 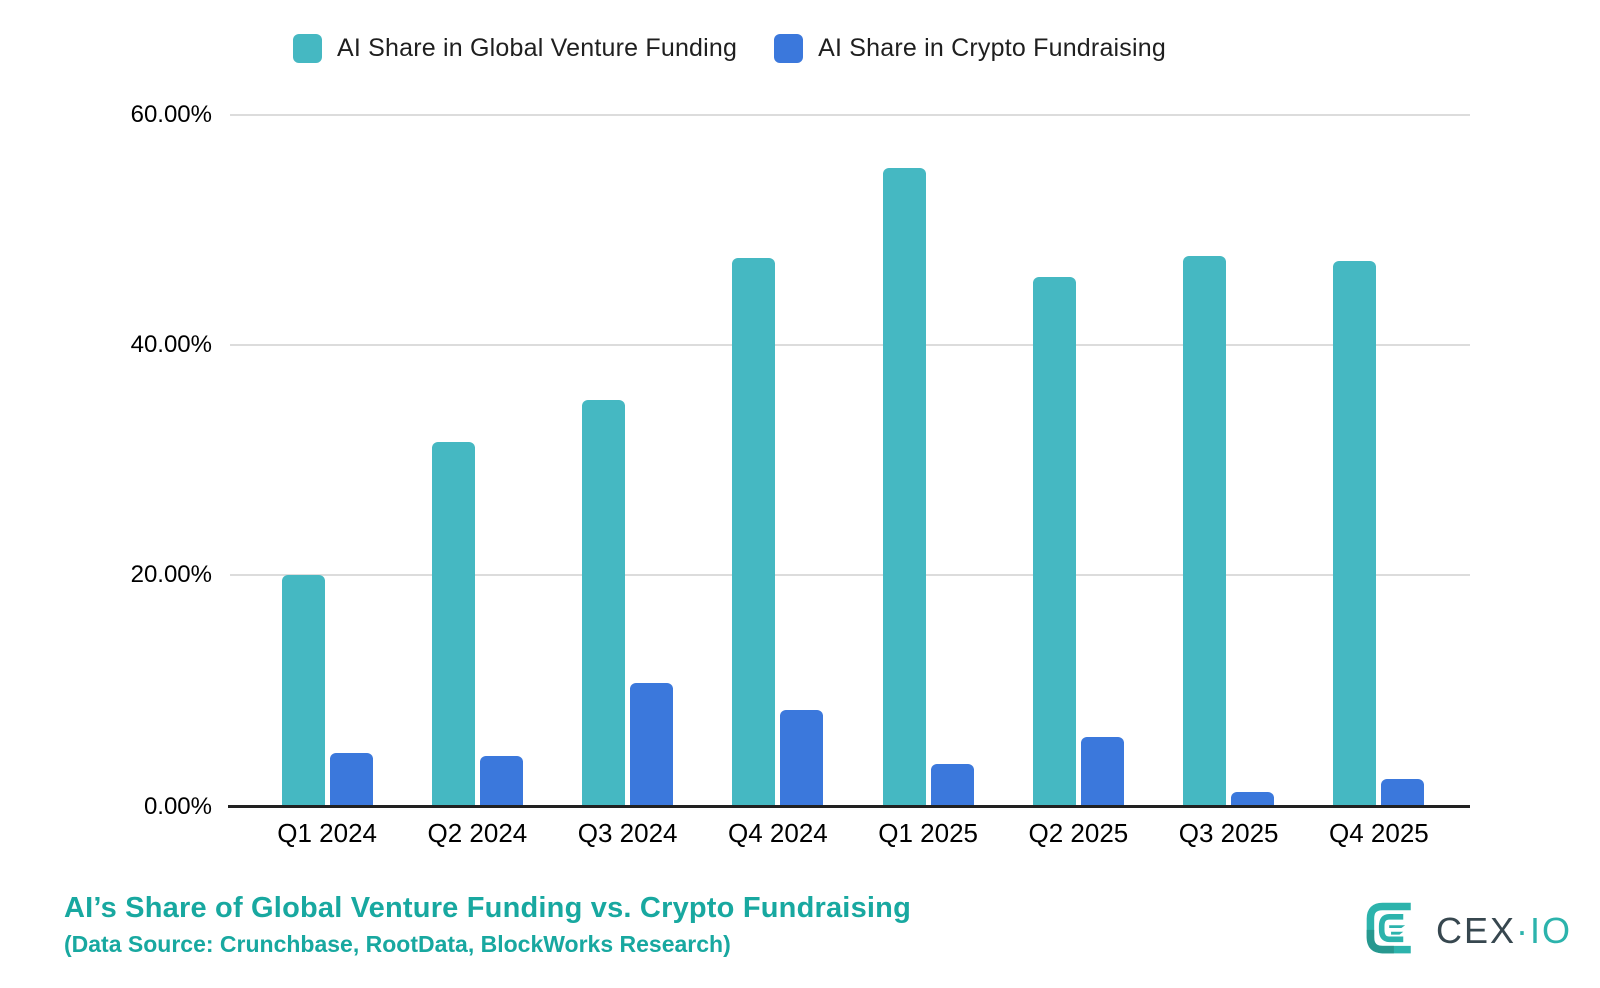 What do you see at coordinates (327, 833) in the screenshot?
I see `x-label-q1-2024: Q1 2024` at bounding box center [327, 833].